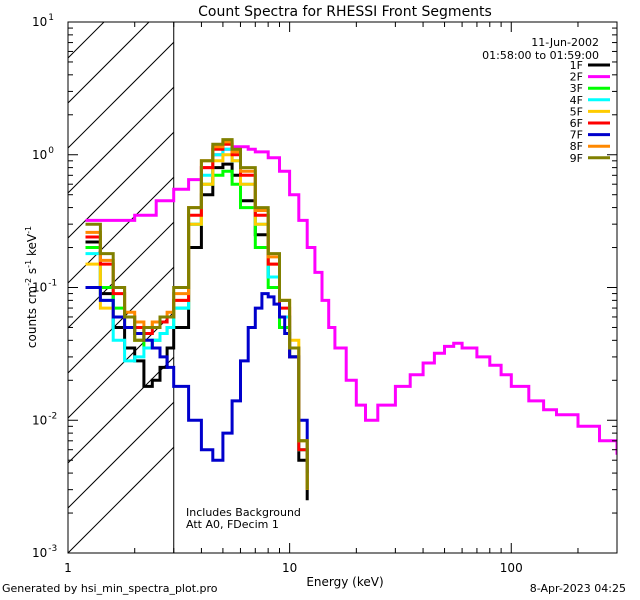 The height and width of the screenshot is (600, 640). What do you see at coordinates (43, 21) in the screenshot?
I see `y-tick-label: 10¹` at bounding box center [43, 21].